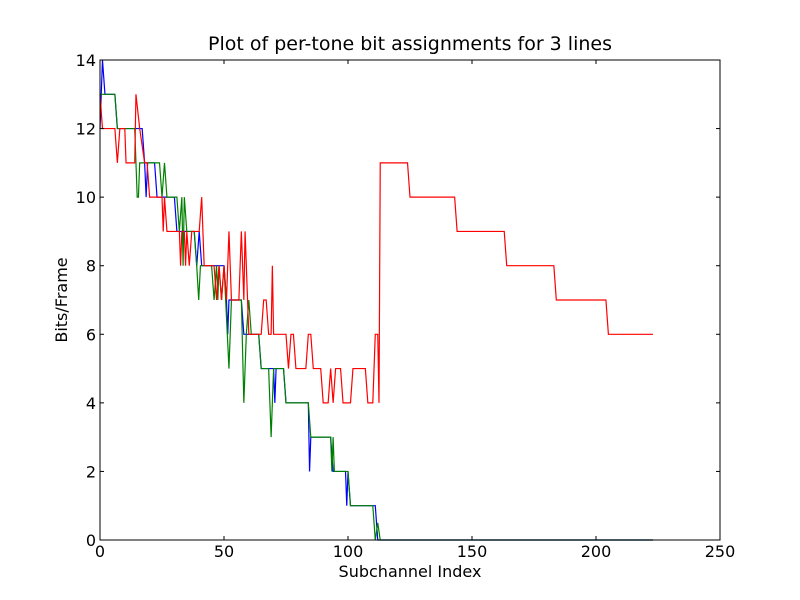 Image resolution: width=800 pixels, height=600 pixels. What do you see at coordinates (596, 551) in the screenshot?
I see `x-tick-label: 200` at bounding box center [596, 551].